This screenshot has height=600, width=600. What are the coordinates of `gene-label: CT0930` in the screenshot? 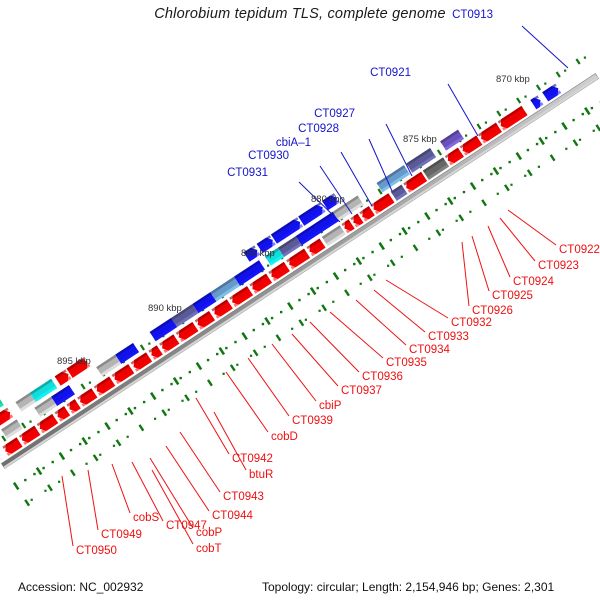 It's located at (268, 156).